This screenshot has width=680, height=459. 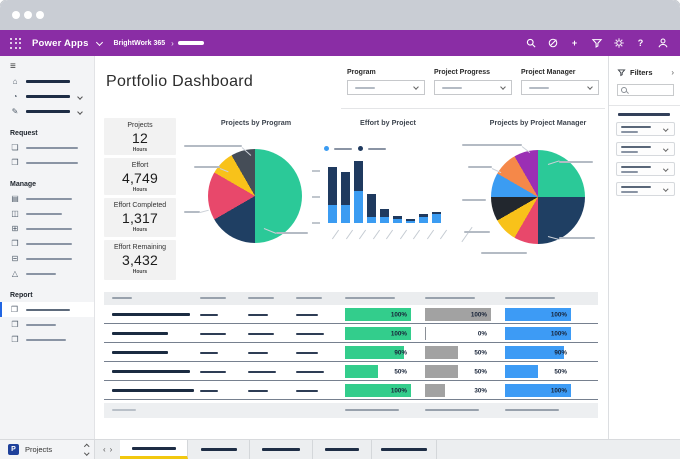 I want to click on filters-search-input, so click(x=645, y=90).